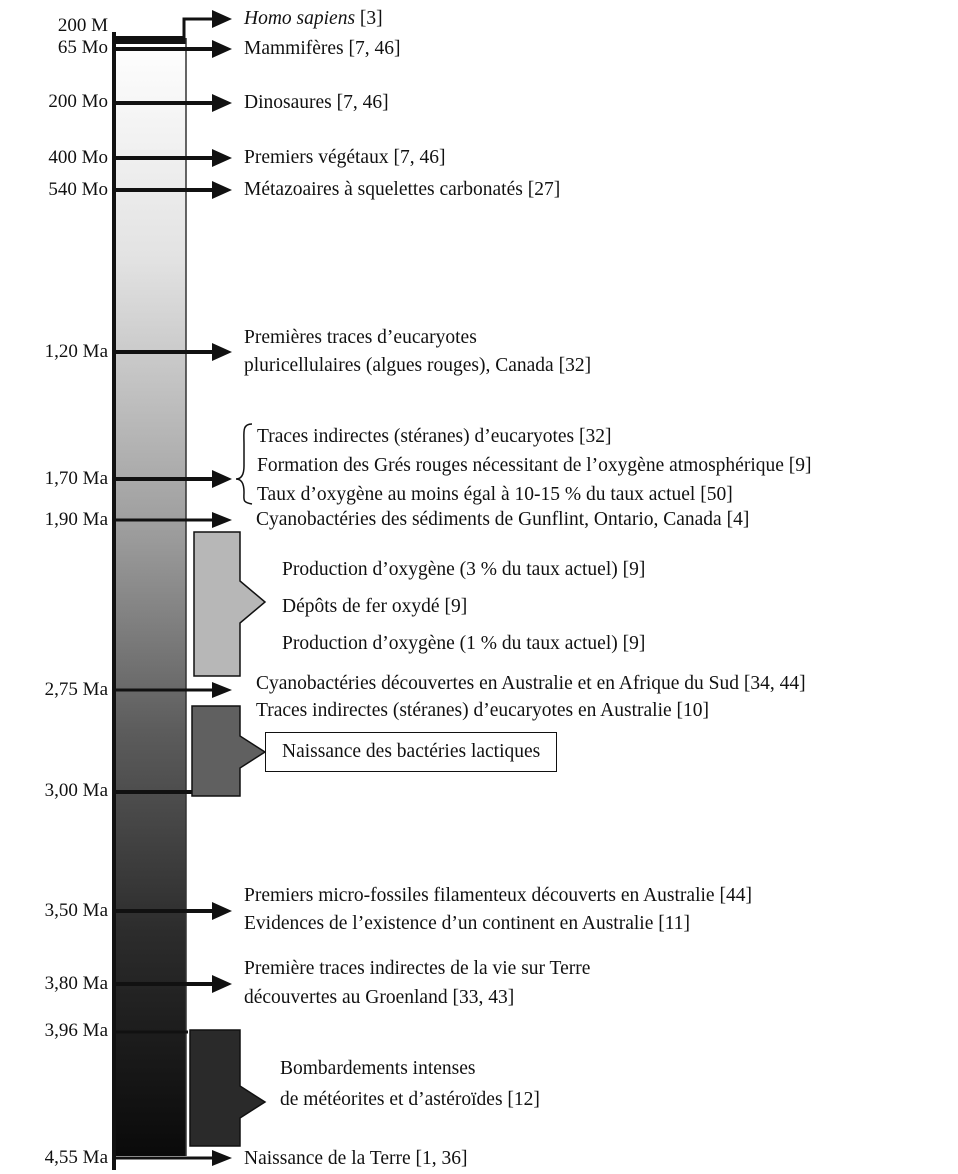  I want to click on event-homo-sapiens-ref: [3], so click(369, 18).